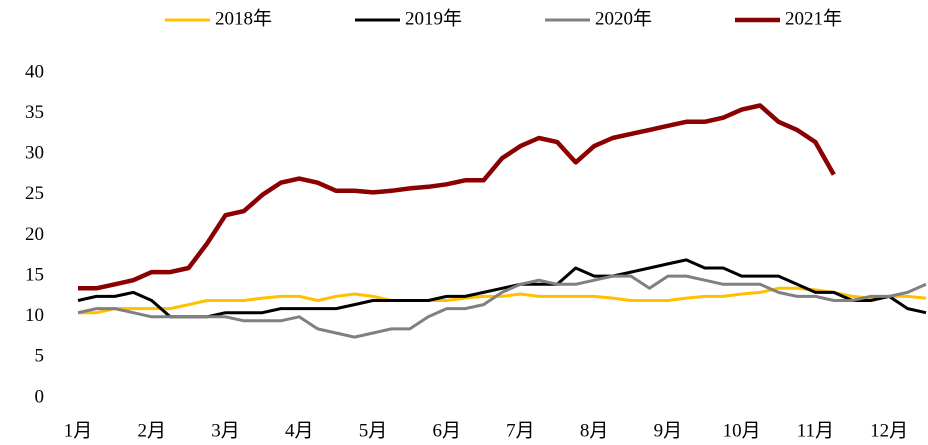 This screenshot has width=928, height=445. What do you see at coordinates (520, 430) in the screenshot?
I see `x-tick-label: 7月` at bounding box center [520, 430].